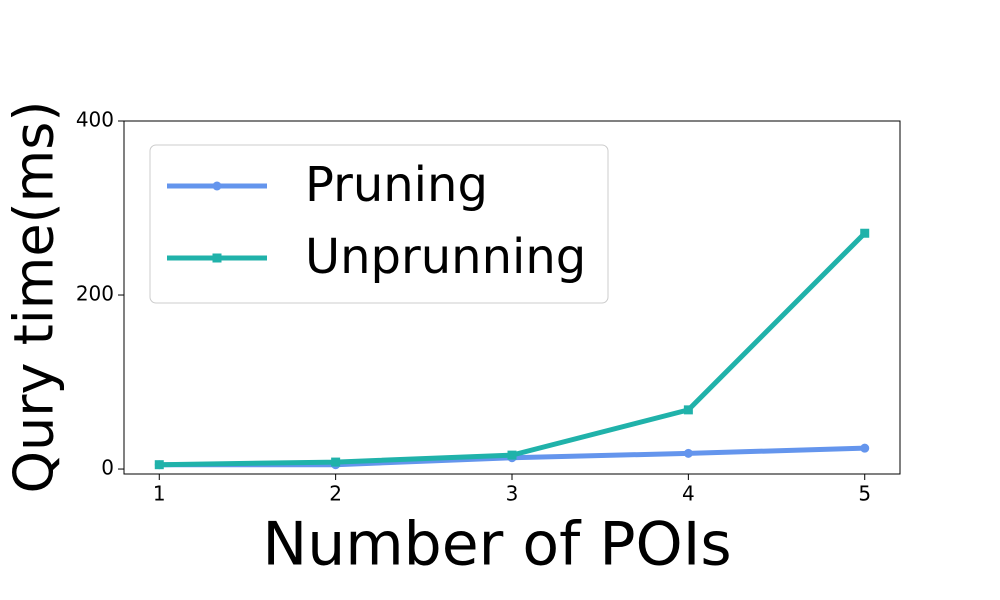 This screenshot has height=600, width=1000. What do you see at coordinates (107, 468) in the screenshot?
I see `y-tick-label: 0` at bounding box center [107, 468].